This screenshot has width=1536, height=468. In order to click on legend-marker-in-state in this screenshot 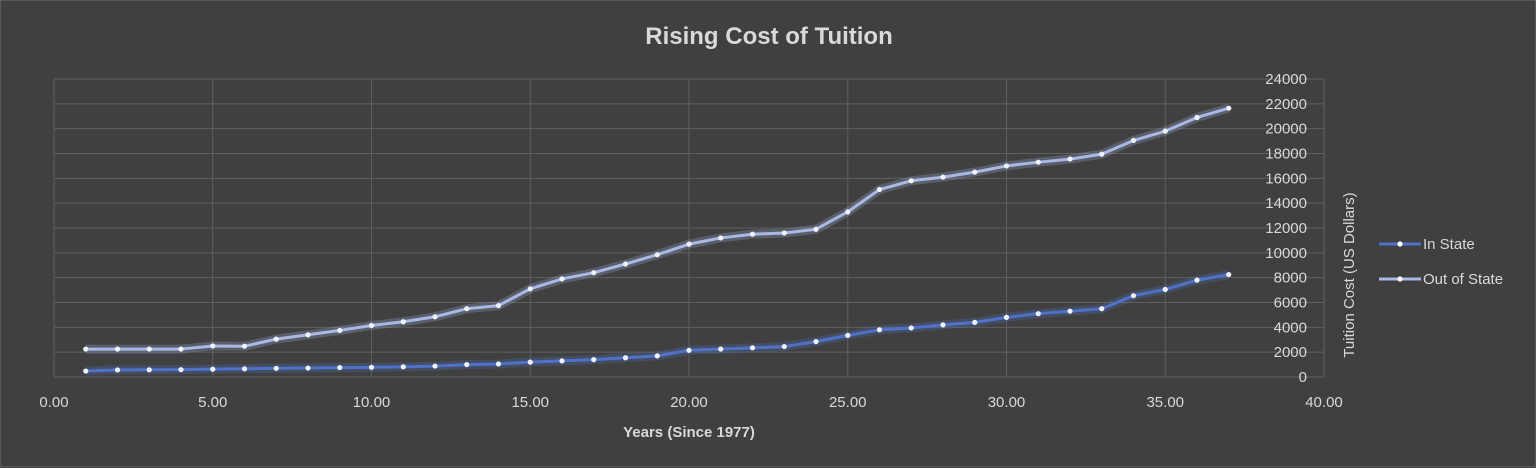, I will do `click(1400, 244)`.